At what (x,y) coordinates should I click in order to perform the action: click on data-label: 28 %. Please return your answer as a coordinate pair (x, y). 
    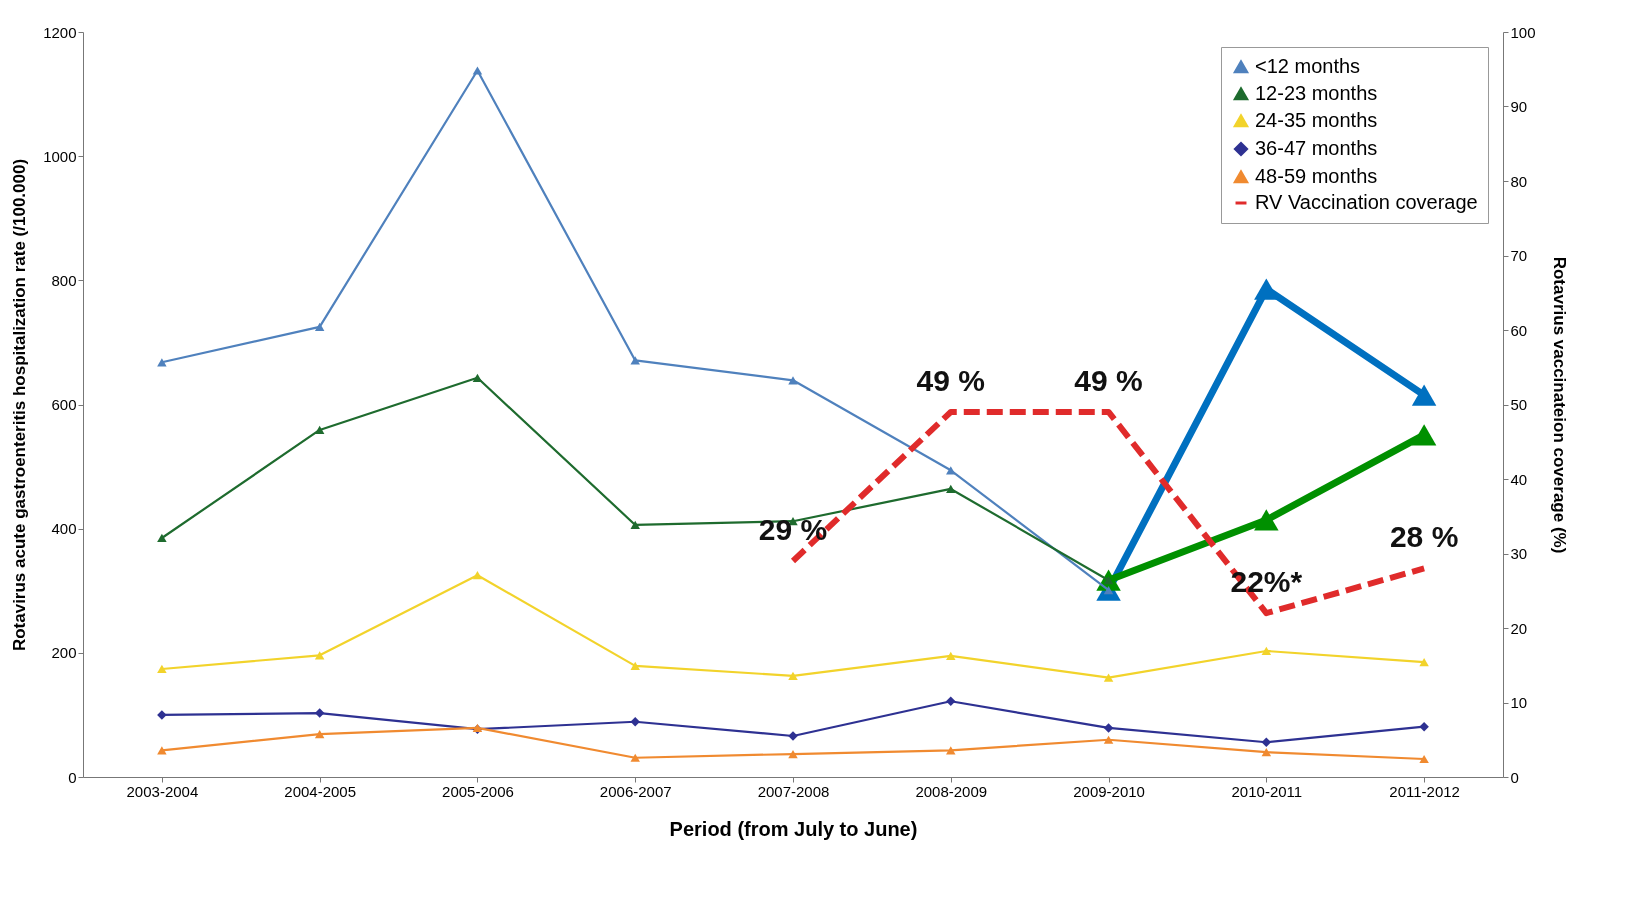
    Looking at the image, I should click on (1424, 537).